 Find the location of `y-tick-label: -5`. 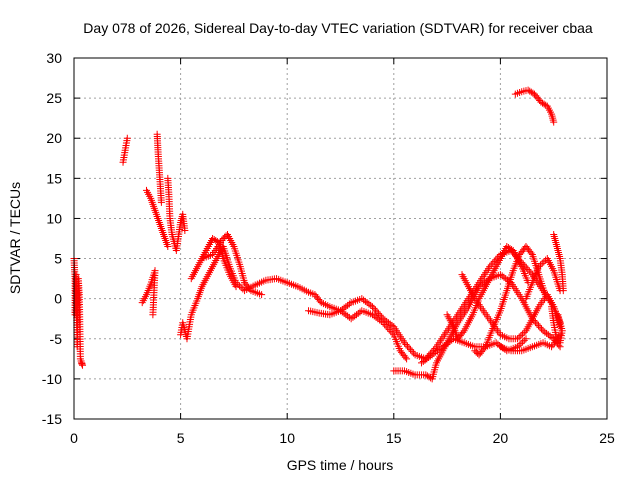

y-tick-label: -5 is located at coordinates (56, 339).